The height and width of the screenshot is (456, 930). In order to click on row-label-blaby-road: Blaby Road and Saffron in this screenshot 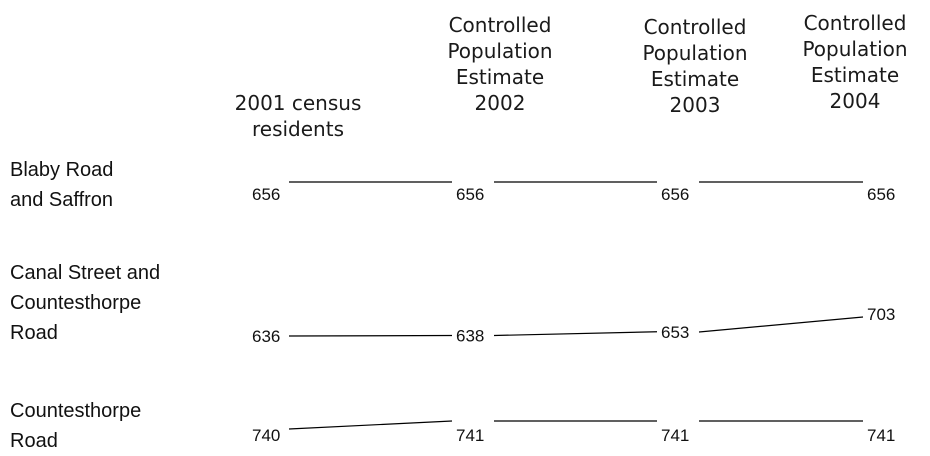, I will do `click(61, 185)`.